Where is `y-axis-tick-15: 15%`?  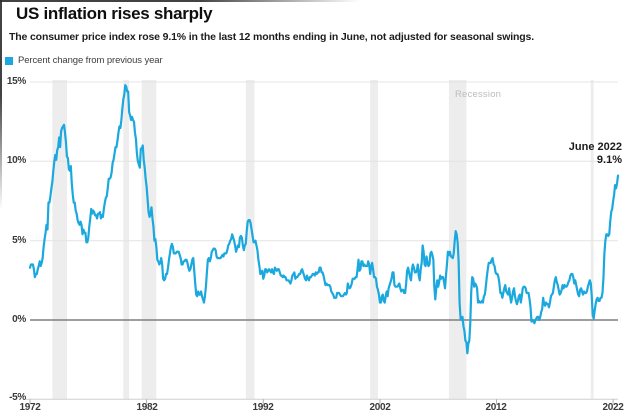
y-axis-tick-15: 15% is located at coordinates (16, 81).